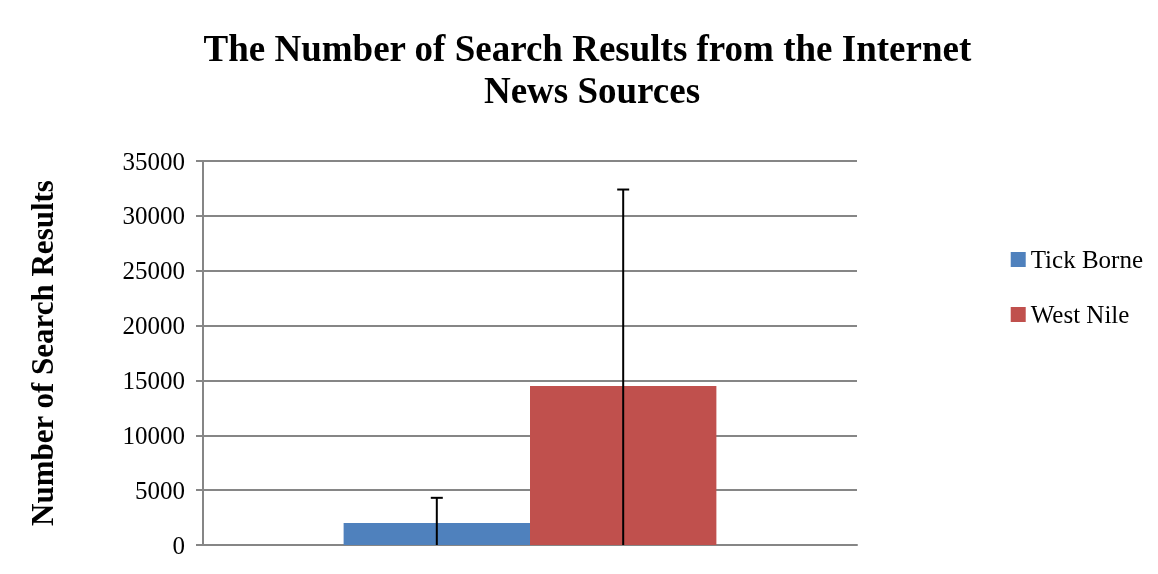 This screenshot has width=1158, height=574. What do you see at coordinates (153, 435) in the screenshot?
I see `y-tick-label: 10000` at bounding box center [153, 435].